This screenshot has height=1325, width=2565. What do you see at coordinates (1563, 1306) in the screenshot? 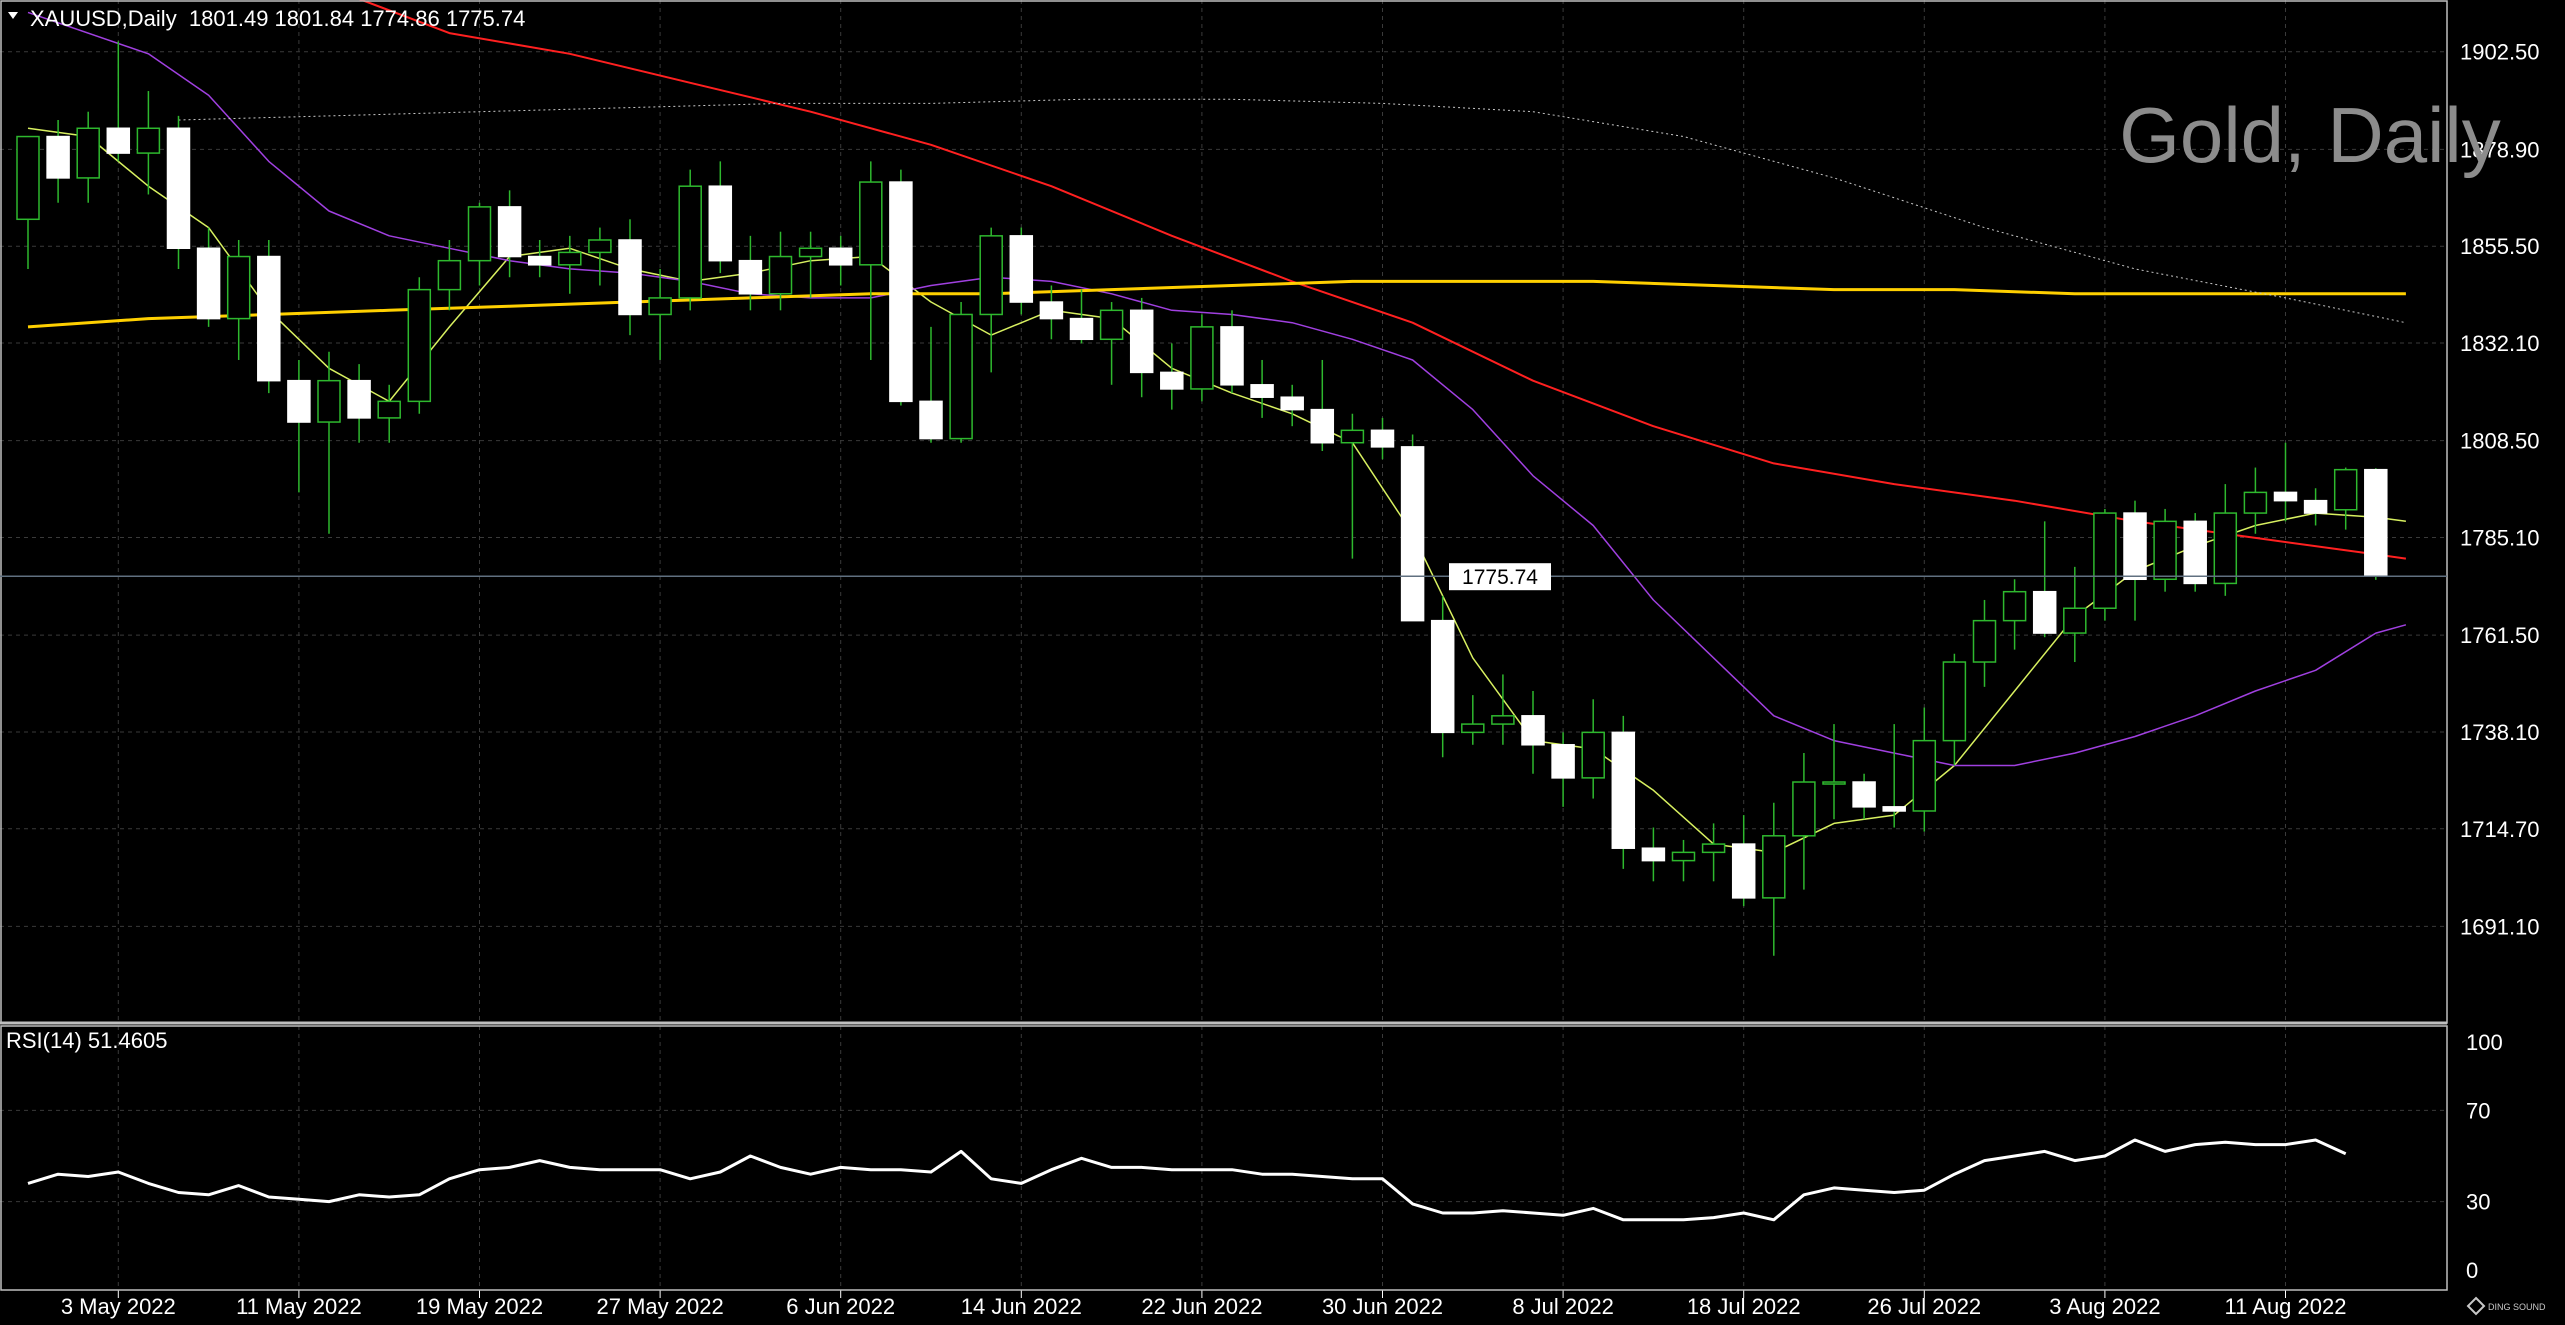
I see `date-tick-label: 8 Jul 2022` at bounding box center [1563, 1306].